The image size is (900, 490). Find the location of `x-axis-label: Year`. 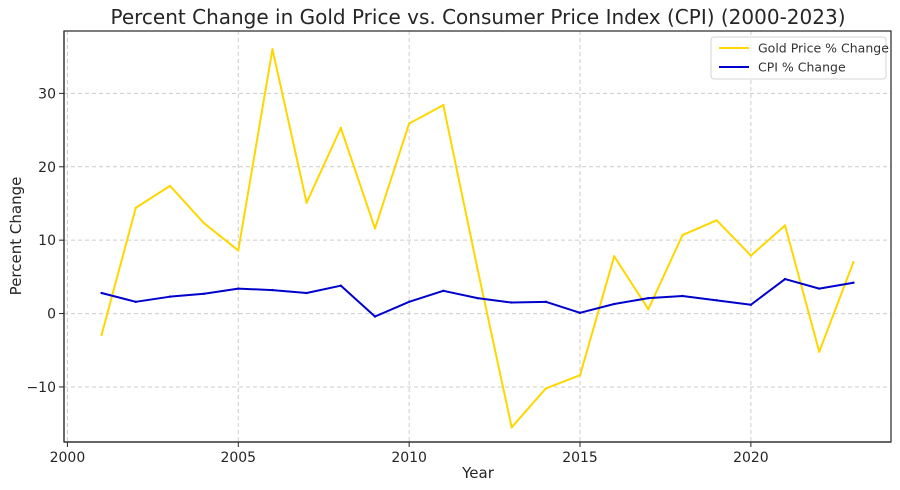

x-axis-label: Year is located at coordinates (478, 473).